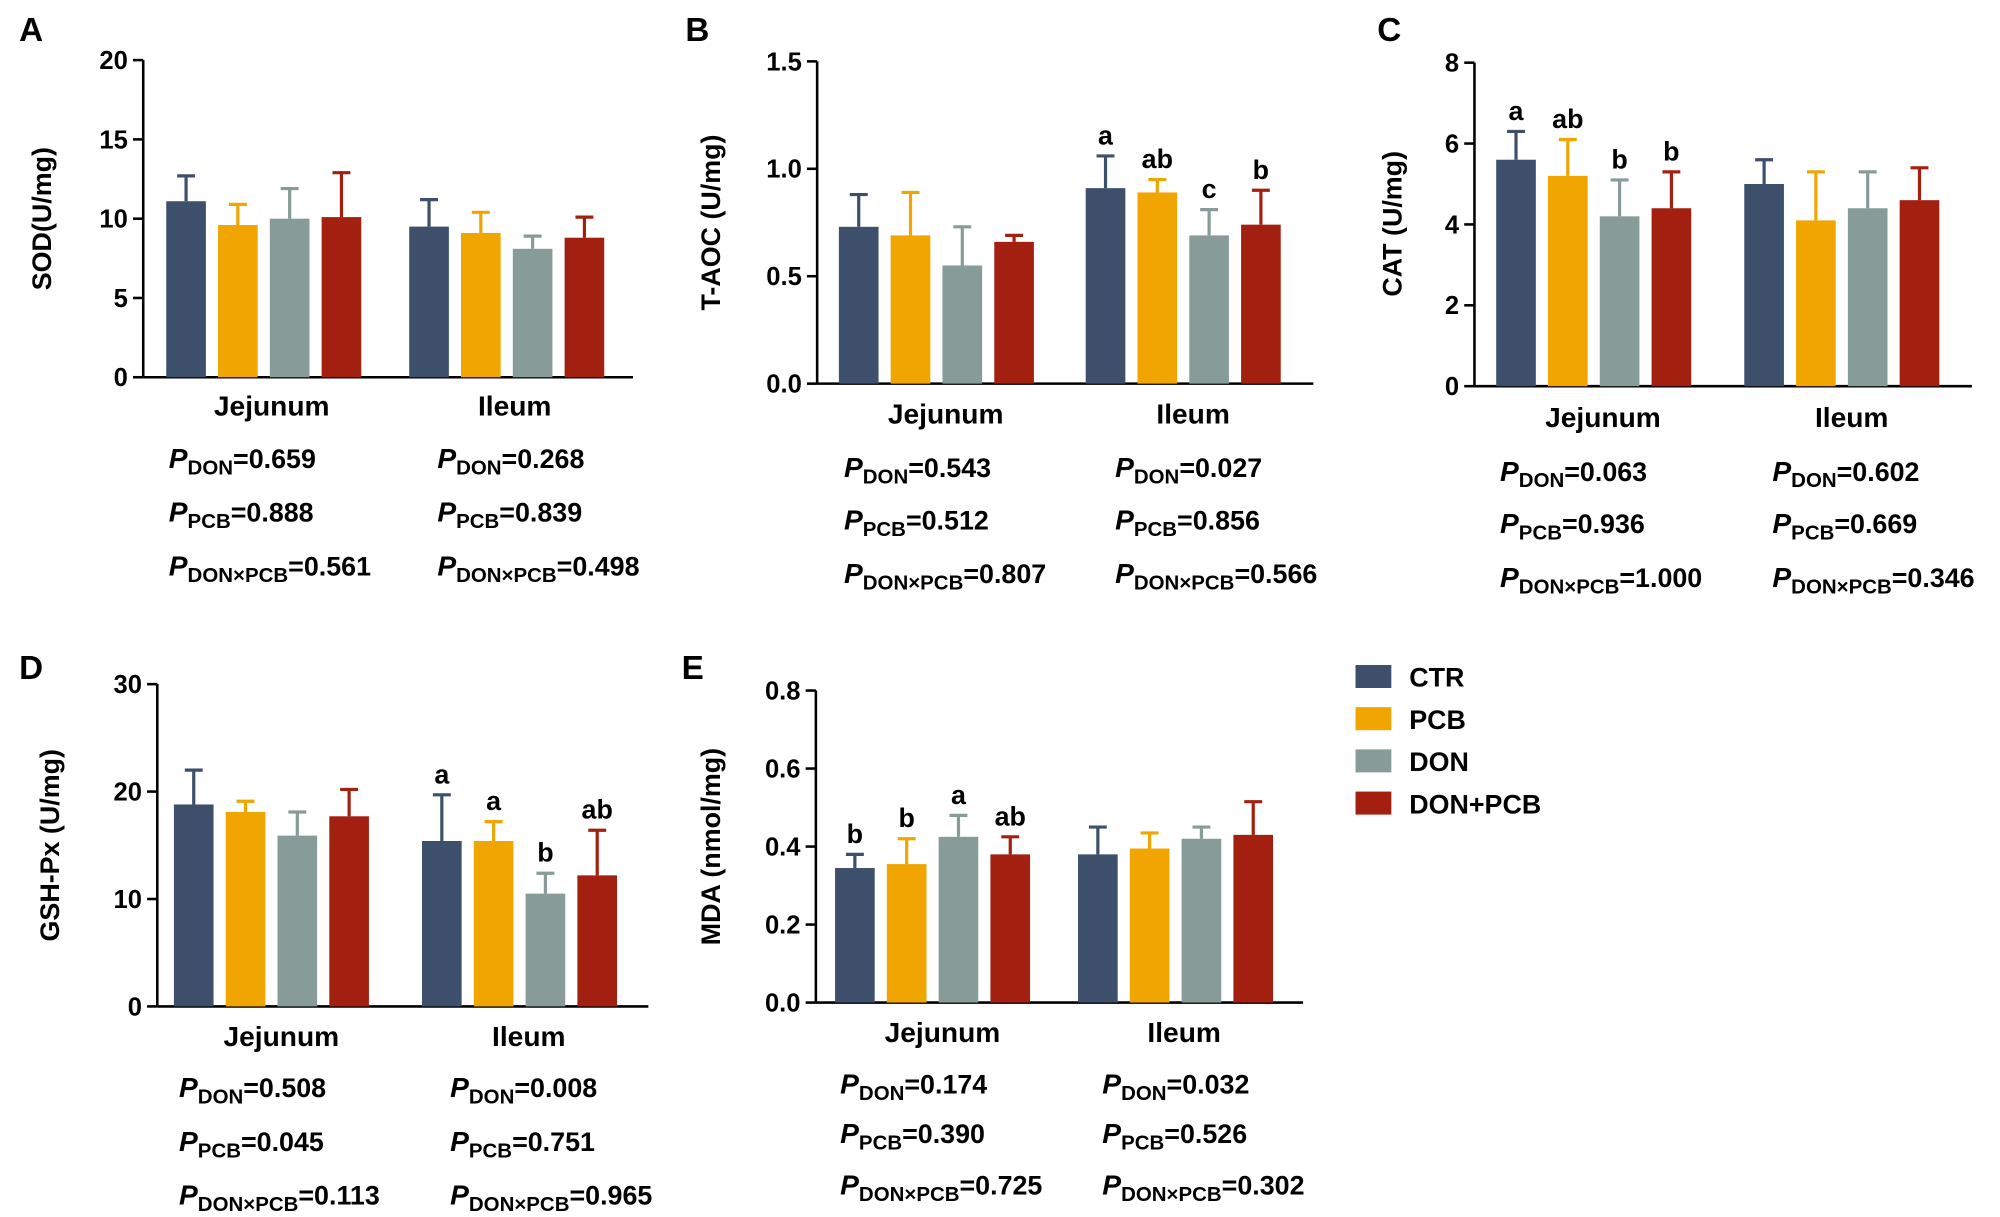  What do you see at coordinates (912, 1136) in the screenshot?
I see `p-value: PPCB=0.390` at bounding box center [912, 1136].